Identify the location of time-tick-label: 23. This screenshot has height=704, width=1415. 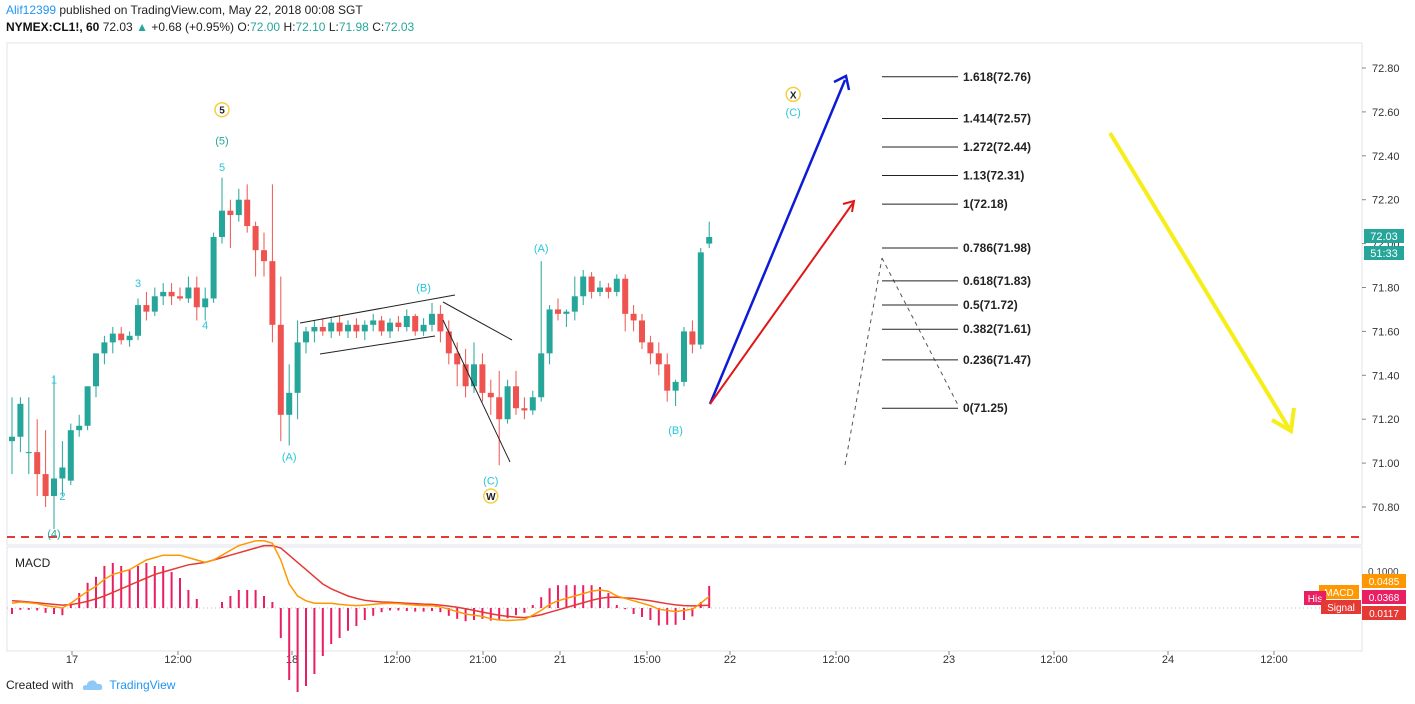
(949, 660).